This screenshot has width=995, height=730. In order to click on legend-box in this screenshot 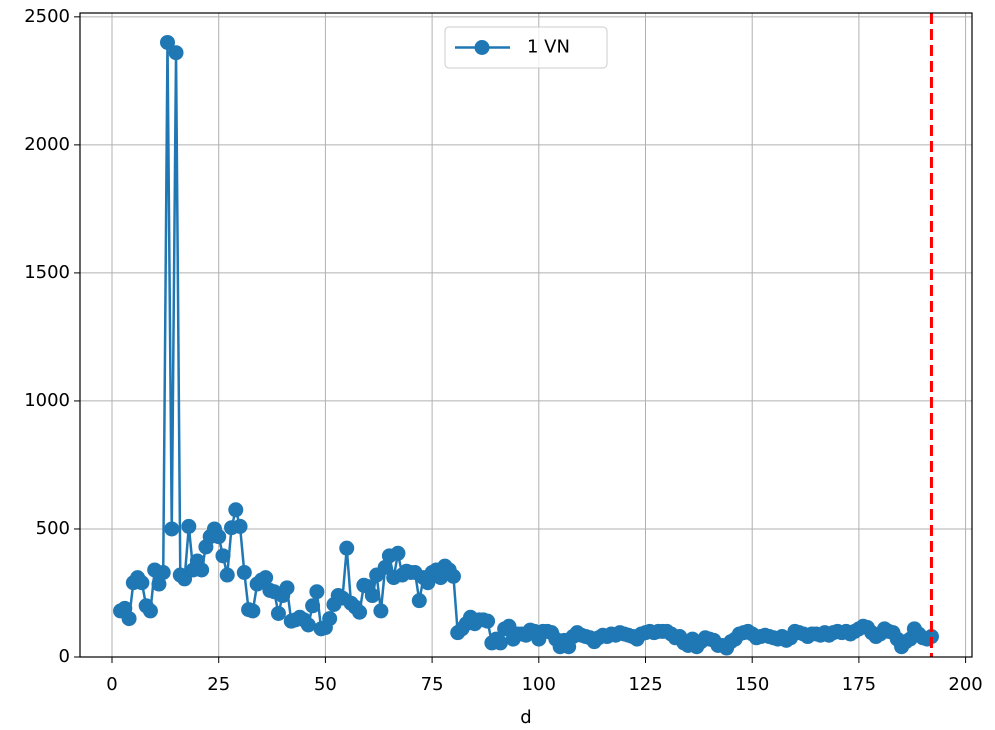, I will do `click(526, 47)`.